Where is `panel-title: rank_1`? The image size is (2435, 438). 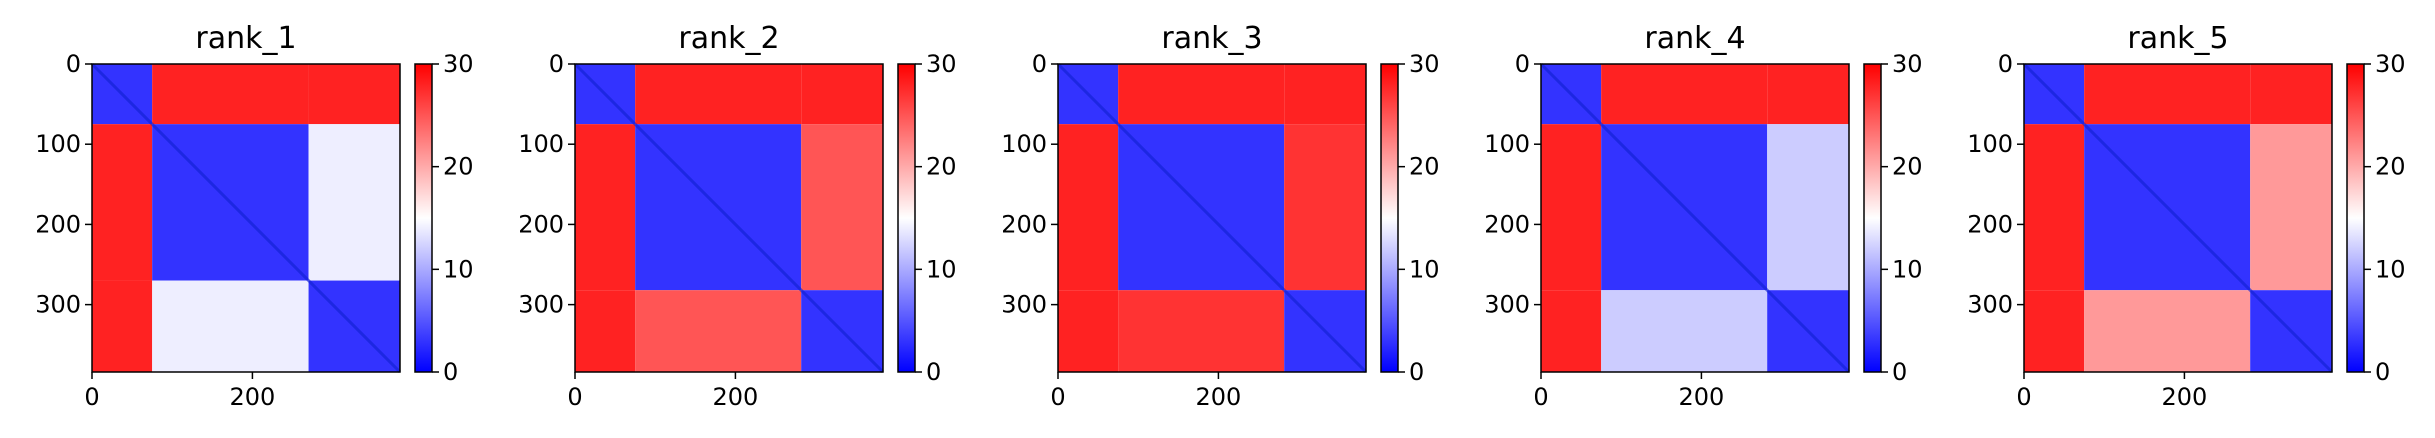
panel-title: rank_1 is located at coordinates (245, 38).